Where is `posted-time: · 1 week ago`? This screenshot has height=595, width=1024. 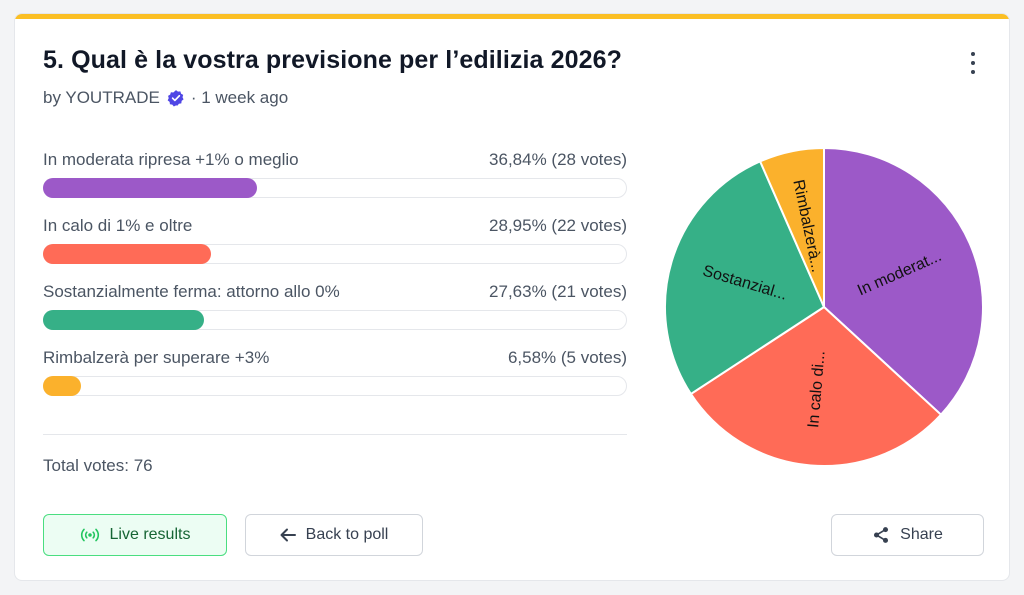
posted-time: · 1 week ago is located at coordinates (239, 97).